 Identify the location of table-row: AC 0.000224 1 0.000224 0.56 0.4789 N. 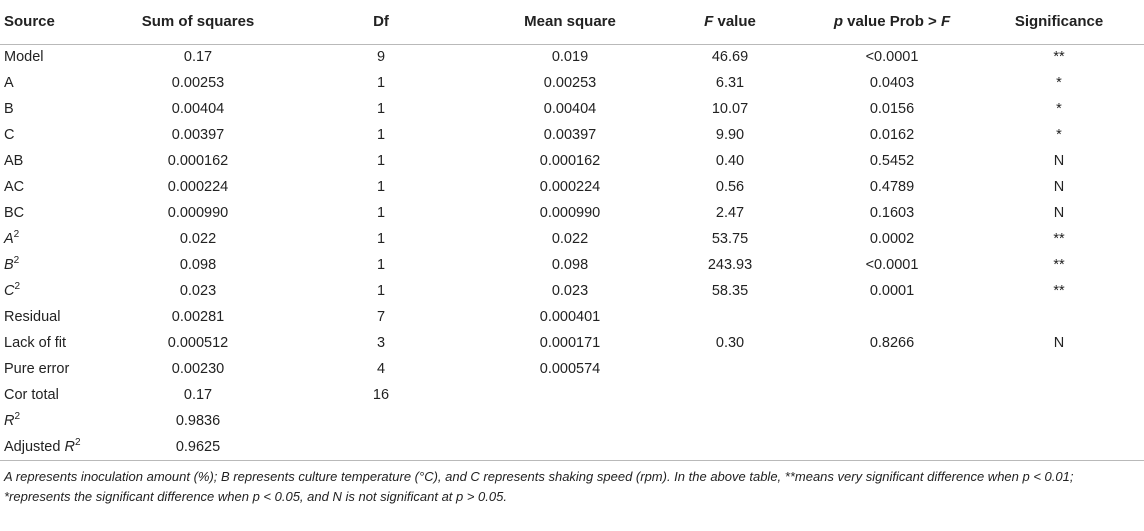
(572, 187).